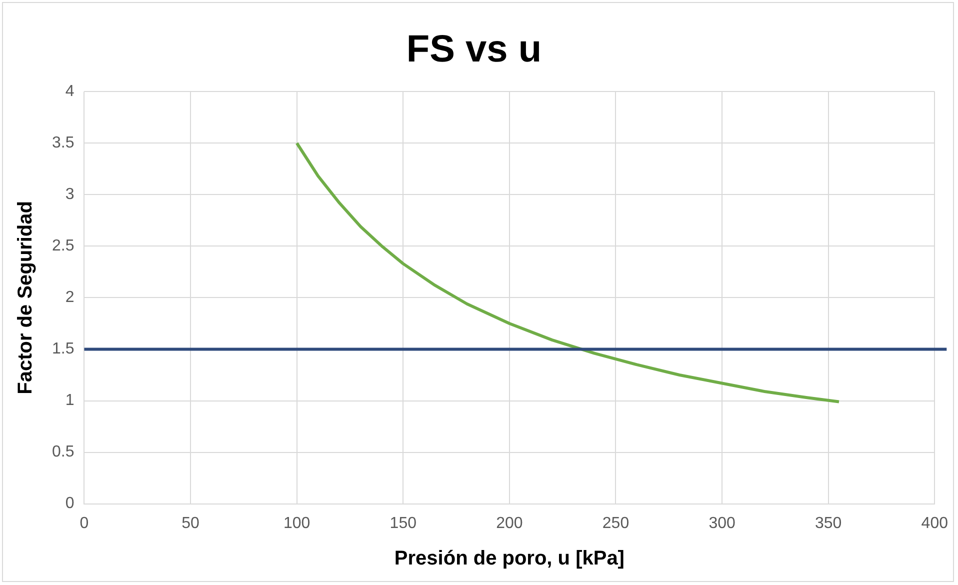 This screenshot has width=958, height=585. What do you see at coordinates (403, 523) in the screenshot?
I see `x-tick-label: 150` at bounding box center [403, 523].